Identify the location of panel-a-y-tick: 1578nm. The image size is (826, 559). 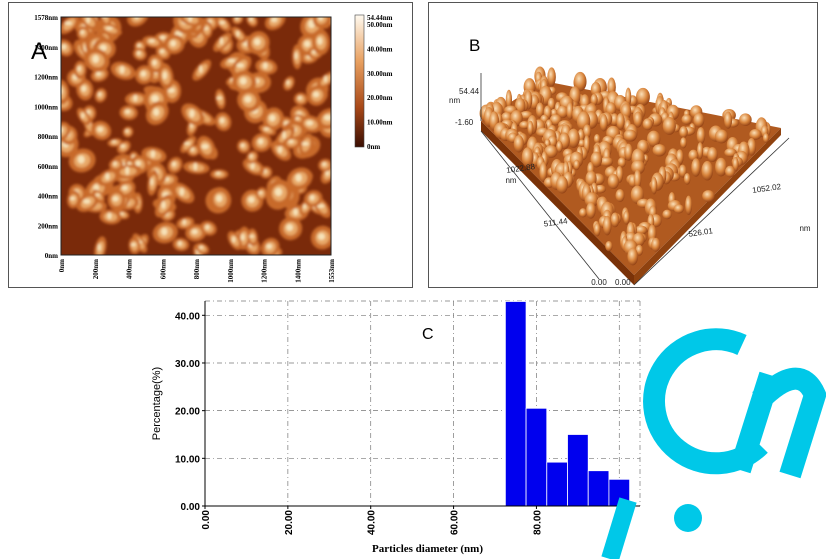
(46, 18).